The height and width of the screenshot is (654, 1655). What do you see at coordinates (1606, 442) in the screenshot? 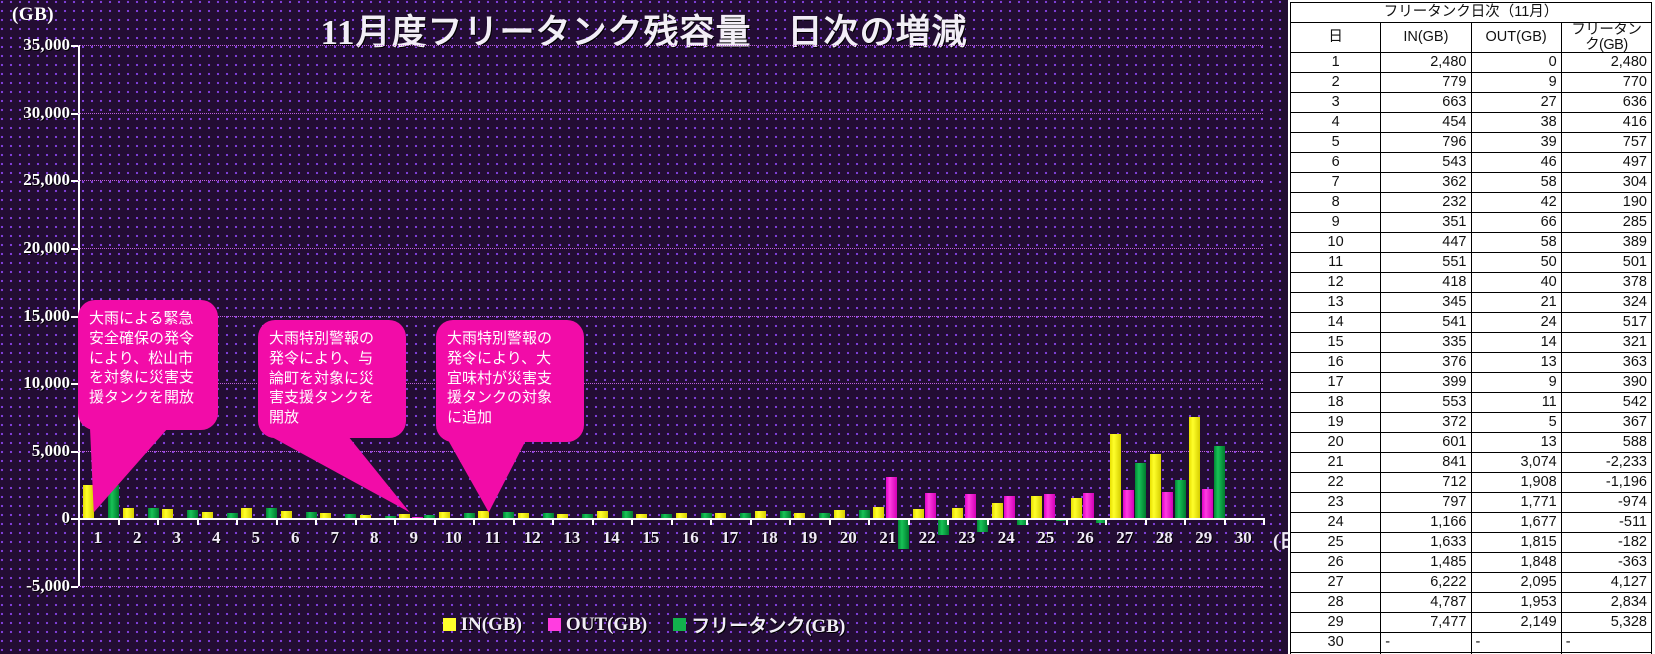
I see `table-cell: 588` at bounding box center [1606, 442].